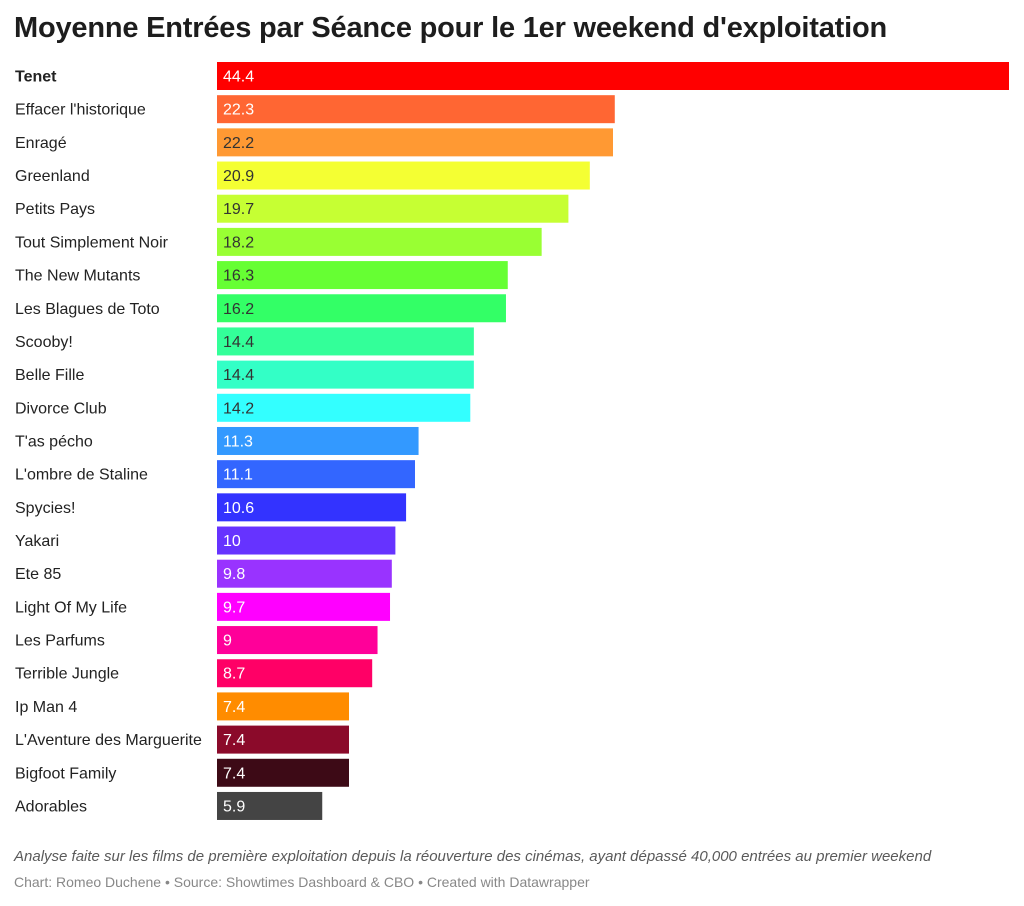 The width and height of the screenshot is (1024, 906). I want to click on value-label: 5.9, so click(234, 806).